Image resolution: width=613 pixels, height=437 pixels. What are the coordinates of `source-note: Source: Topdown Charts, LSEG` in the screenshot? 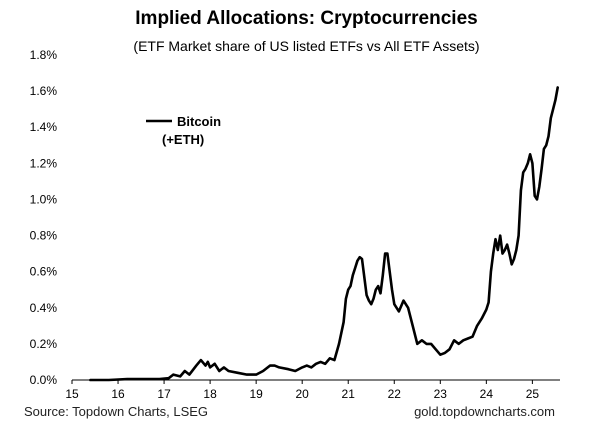 It's located at (116, 411).